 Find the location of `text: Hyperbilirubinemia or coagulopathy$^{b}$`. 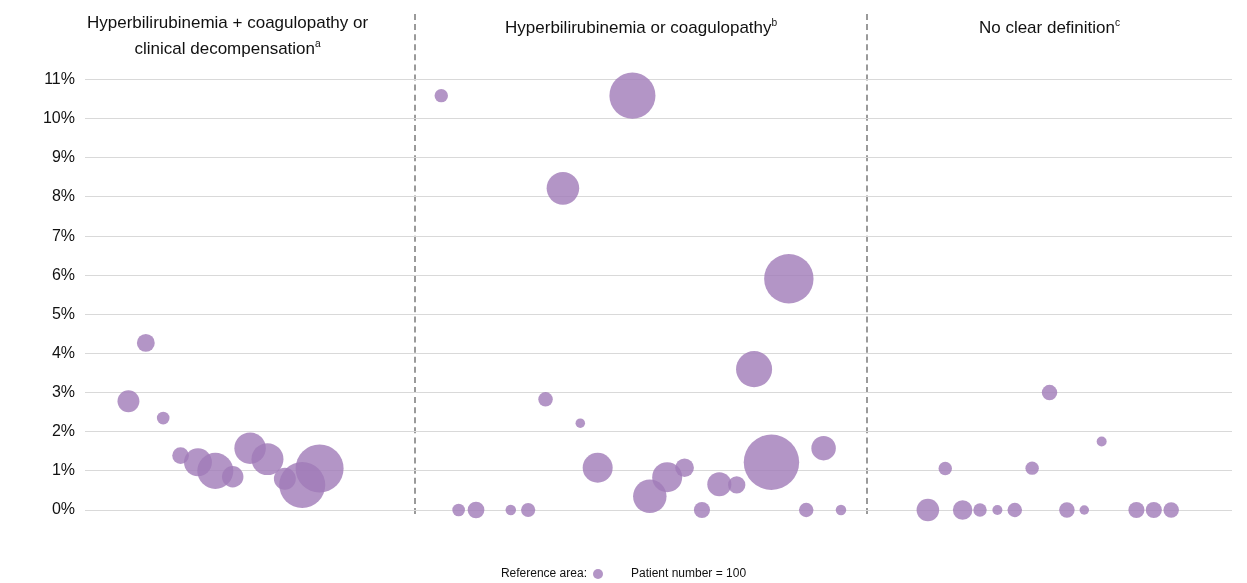

text: Hyperbilirubinemia or coagulopathy$^{b}$ is located at coordinates (641, 27).